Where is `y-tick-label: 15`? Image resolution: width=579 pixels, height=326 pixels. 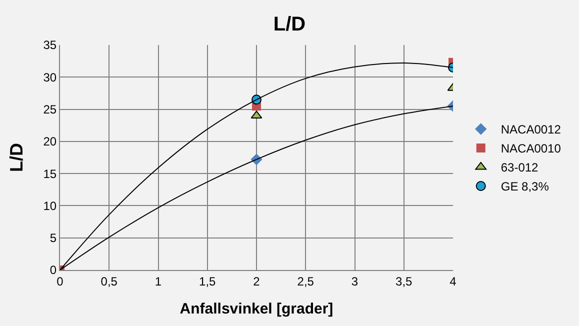
y-tick-label: 15 is located at coordinates (50, 173).